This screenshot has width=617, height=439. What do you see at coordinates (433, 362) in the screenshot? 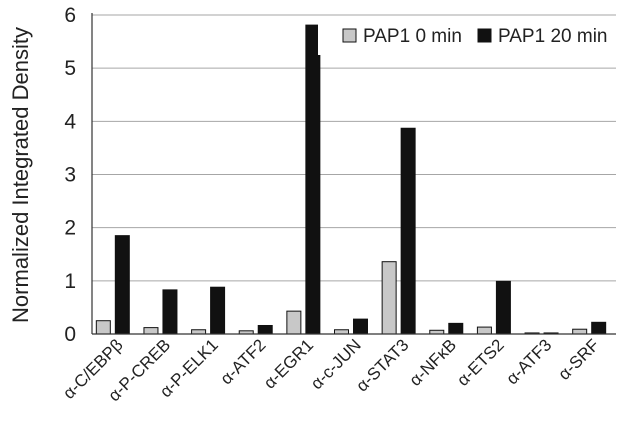
I see `x-tick-label: α-NFκB` at bounding box center [433, 362].